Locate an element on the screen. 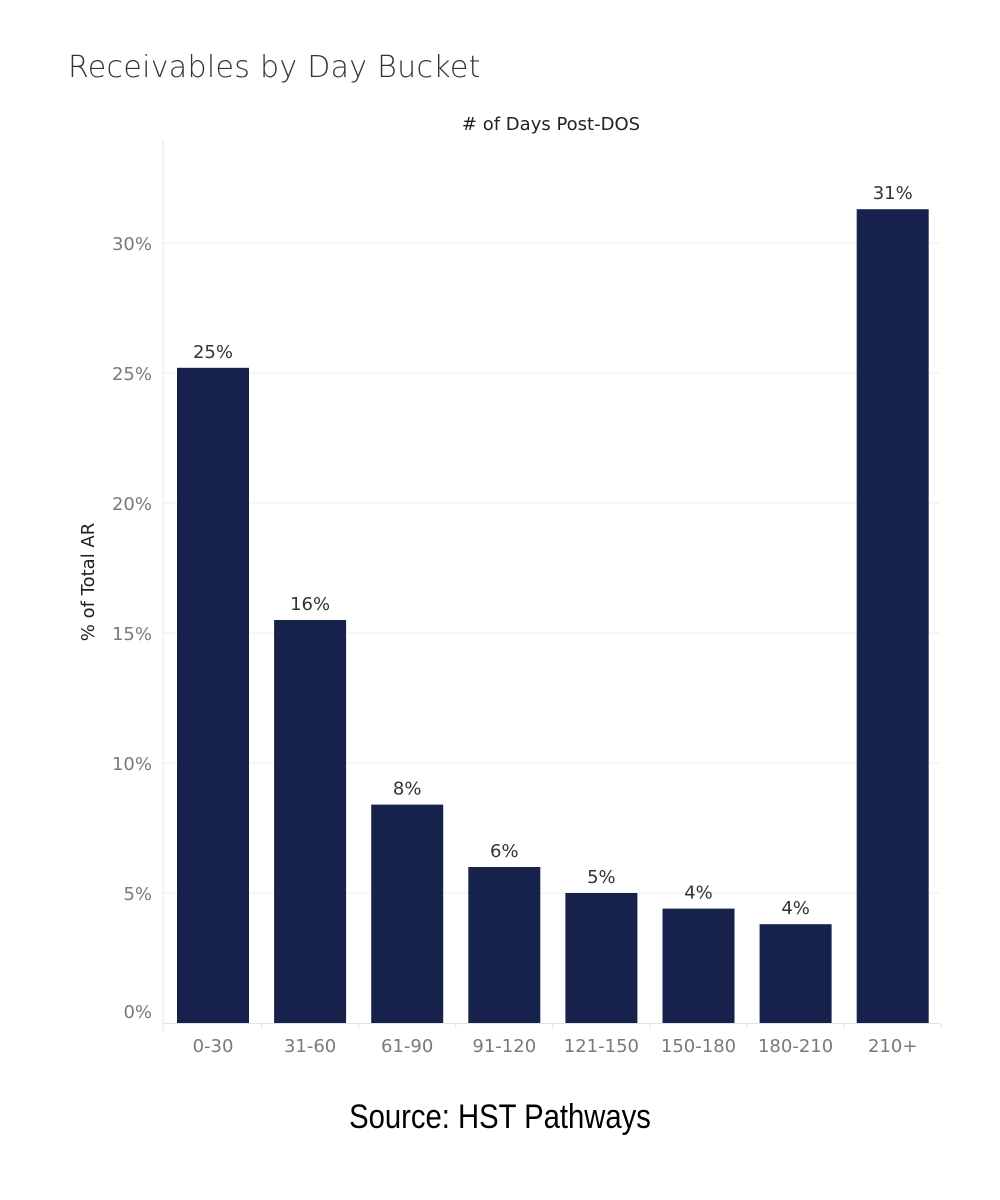 This screenshot has height=1200, width=1000. x-tick-label: 61-90 is located at coordinates (407, 1046).